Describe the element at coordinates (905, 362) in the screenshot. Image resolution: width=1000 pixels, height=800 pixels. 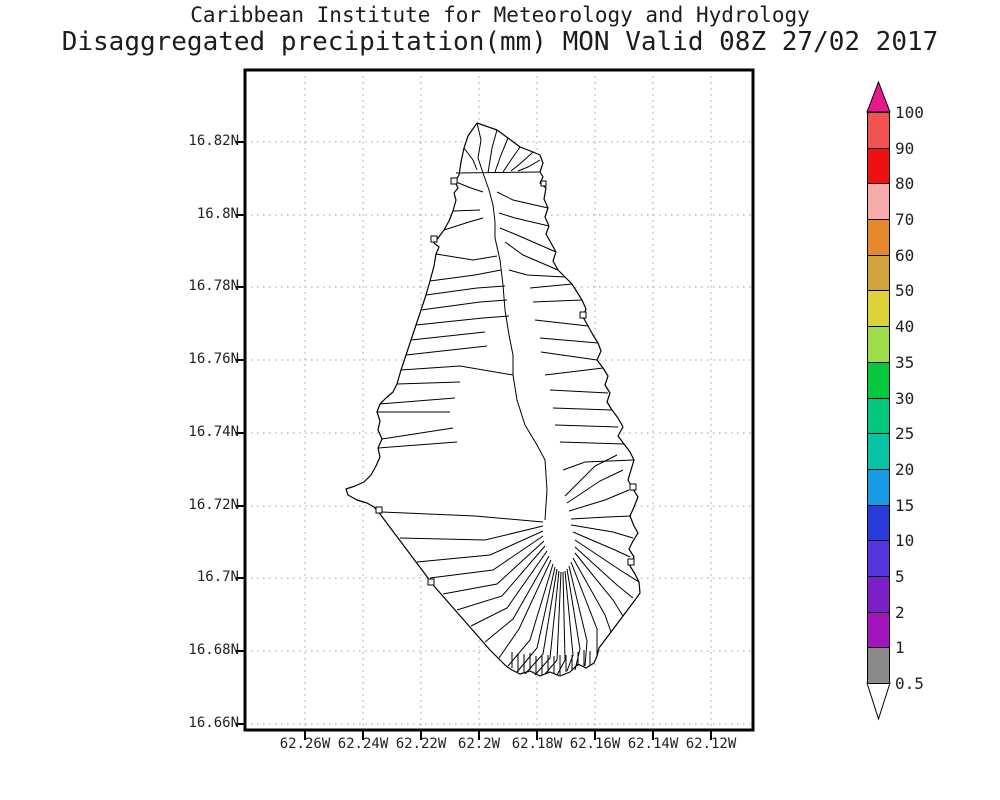
I see `colorbar-label: 35` at that location.